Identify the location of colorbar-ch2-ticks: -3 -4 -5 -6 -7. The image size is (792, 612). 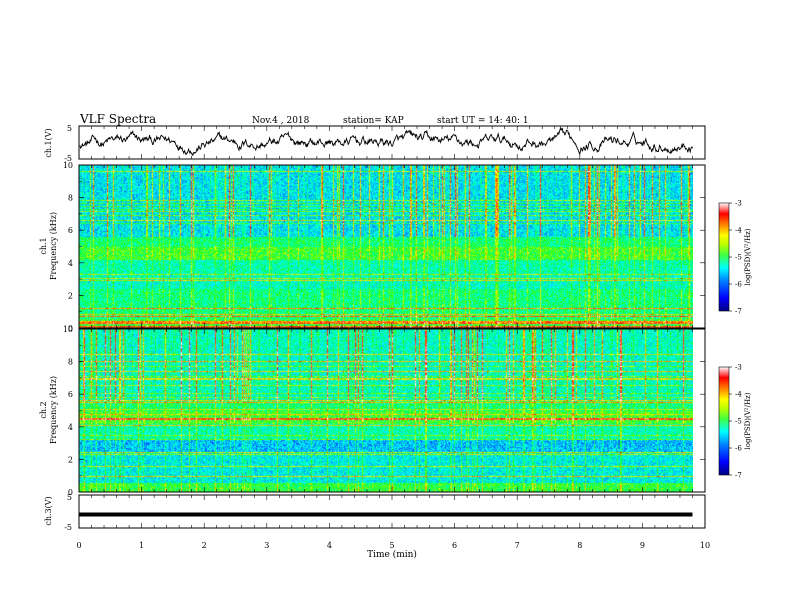
(735, 422).